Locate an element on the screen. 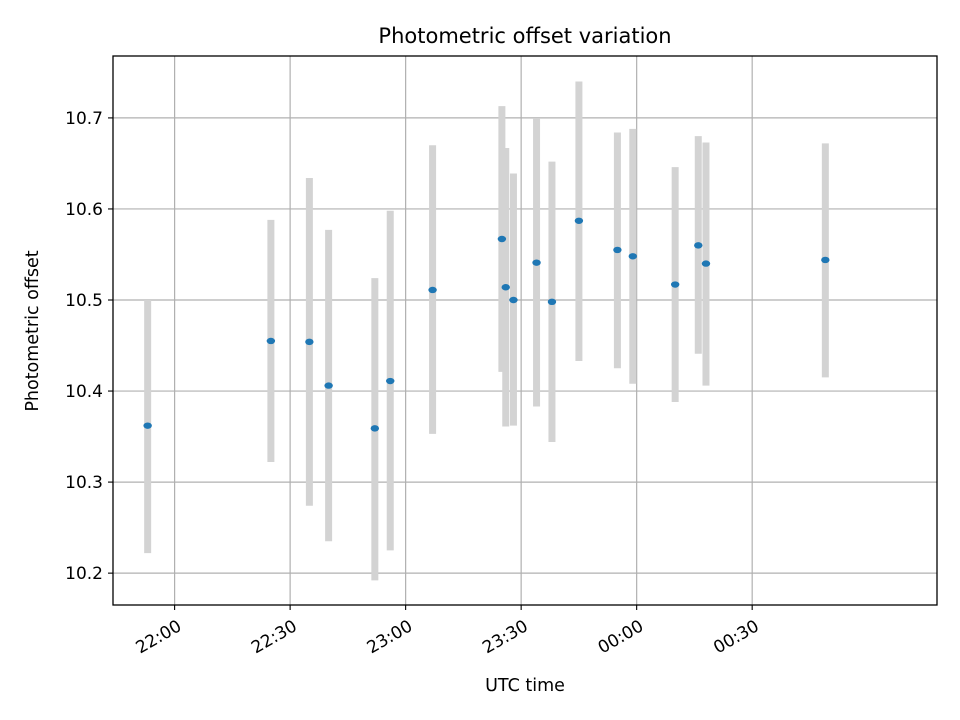  y-tick-label: 10.3 is located at coordinates (84, 483).